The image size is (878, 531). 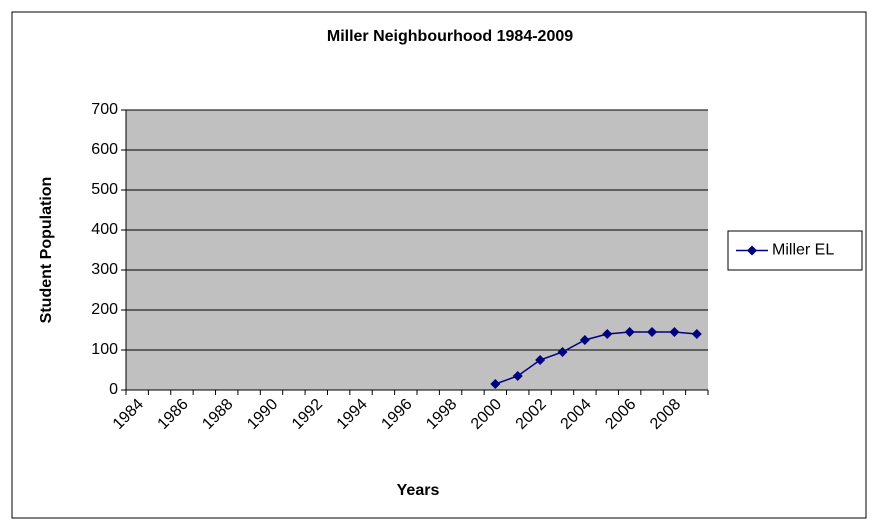 What do you see at coordinates (104, 109) in the screenshot?
I see `y-tick-label: 700` at bounding box center [104, 109].